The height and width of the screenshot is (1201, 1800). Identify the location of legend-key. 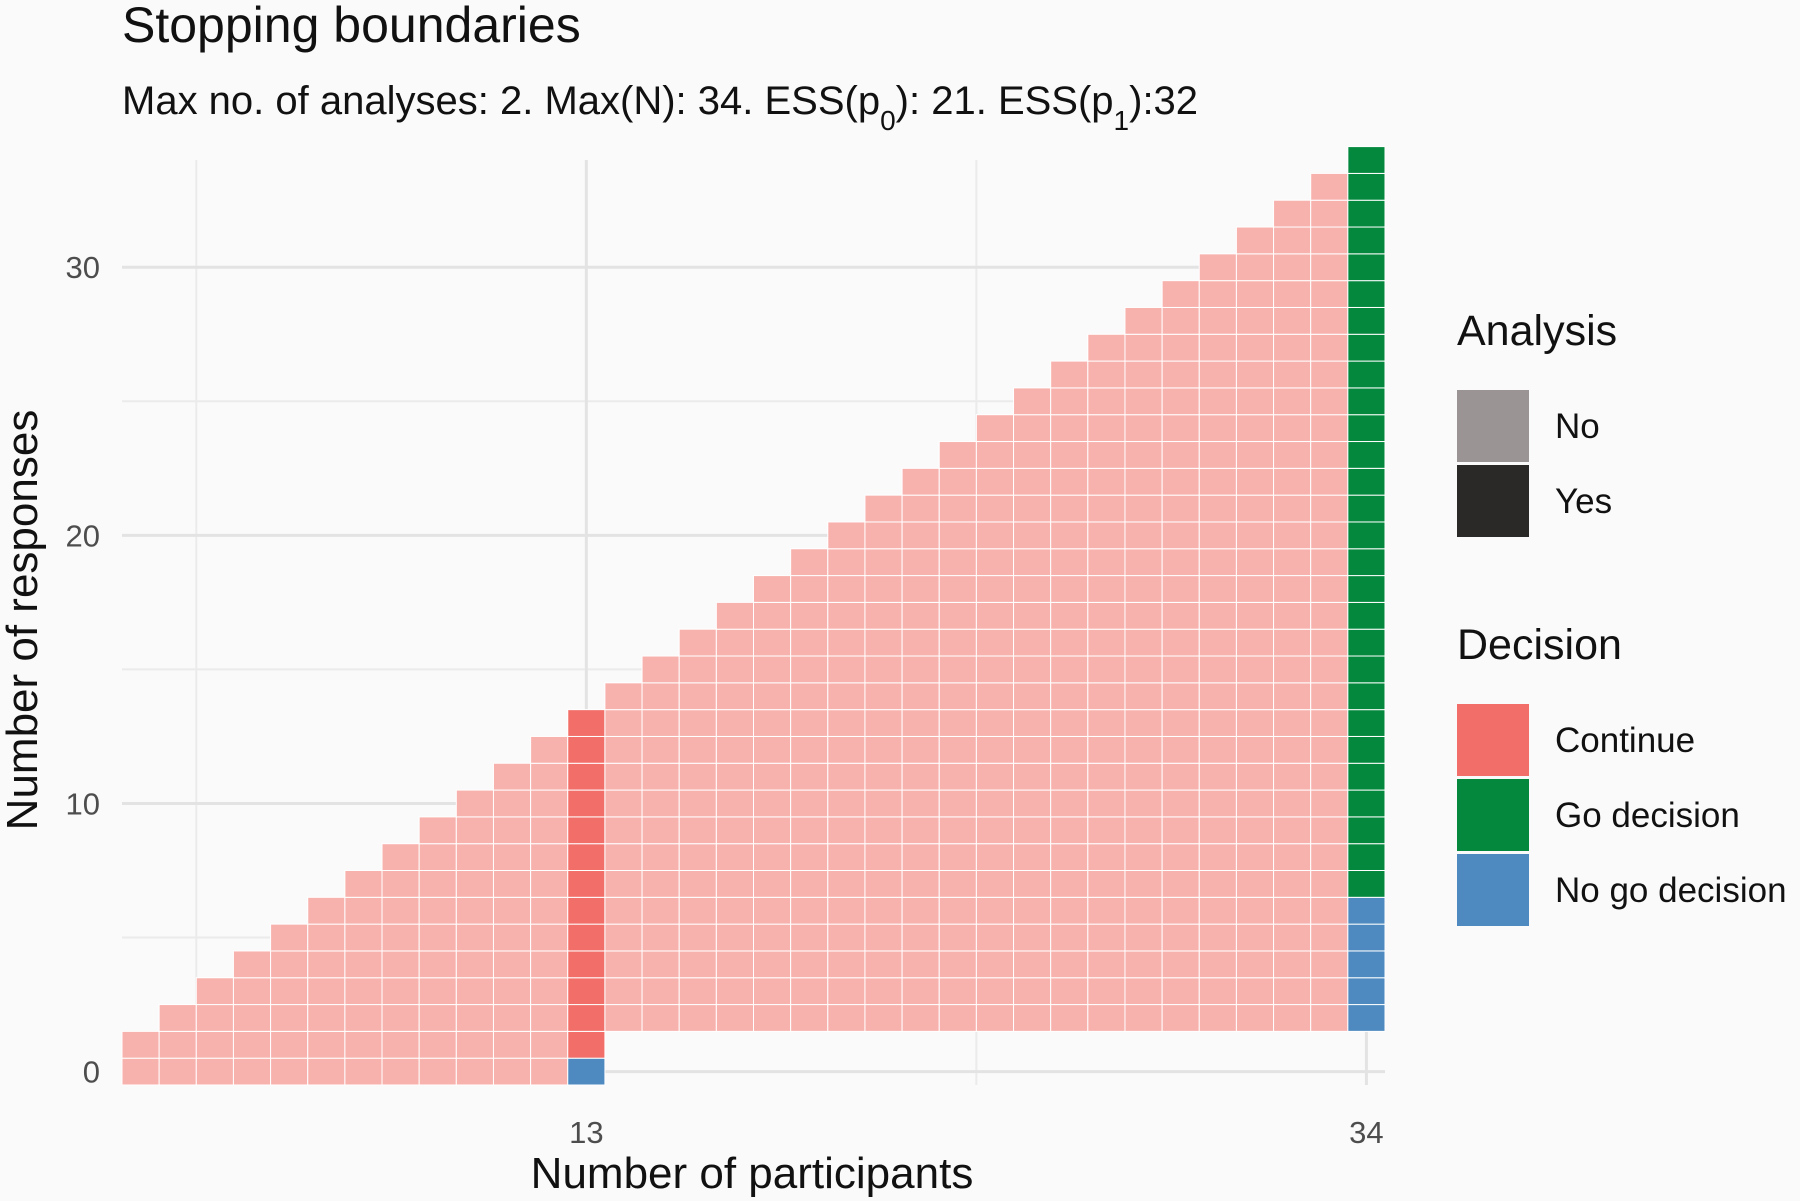
(1493, 501).